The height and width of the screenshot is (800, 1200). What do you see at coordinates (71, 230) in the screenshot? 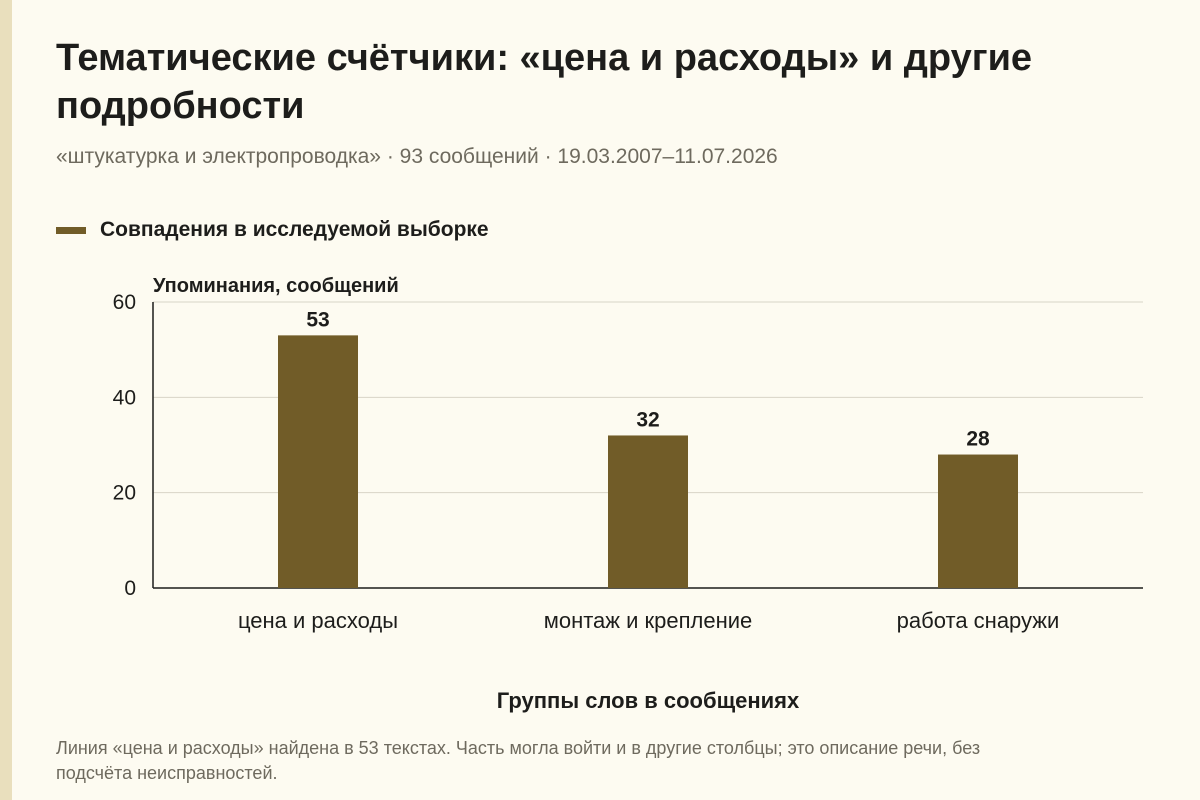
I see `legend-swatch` at bounding box center [71, 230].